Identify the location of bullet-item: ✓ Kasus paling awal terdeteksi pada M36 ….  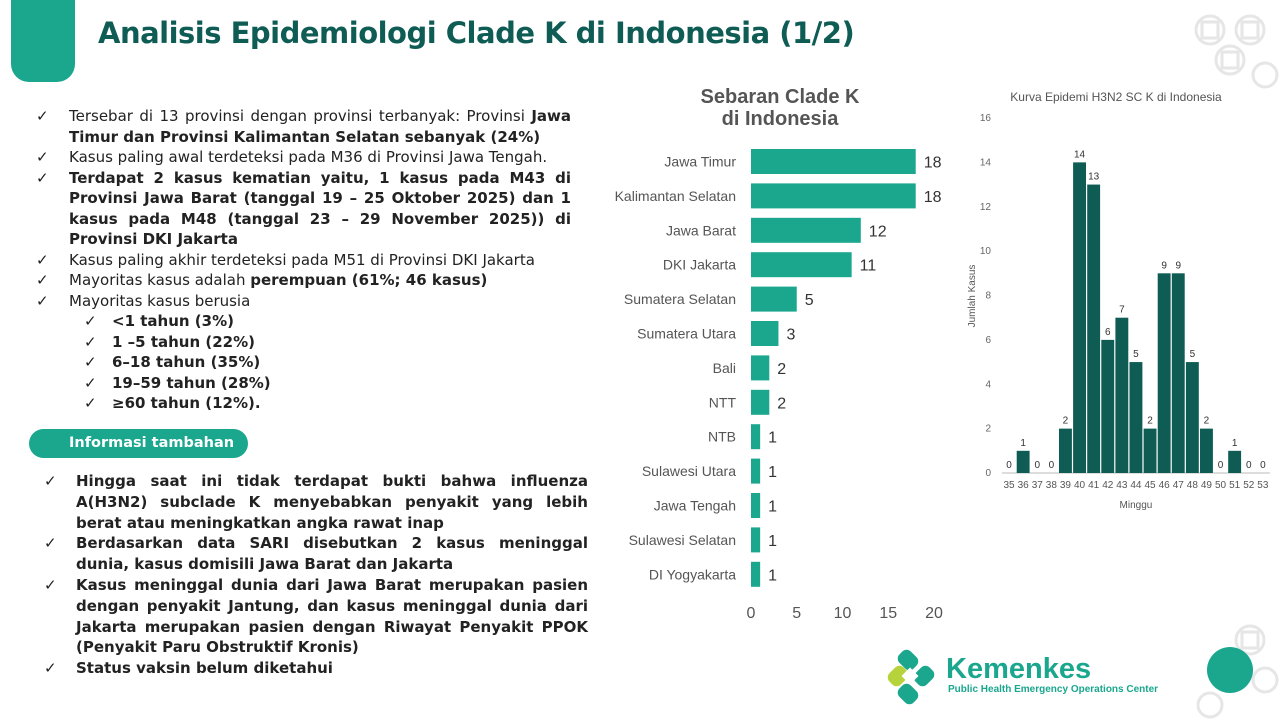
(303, 157).